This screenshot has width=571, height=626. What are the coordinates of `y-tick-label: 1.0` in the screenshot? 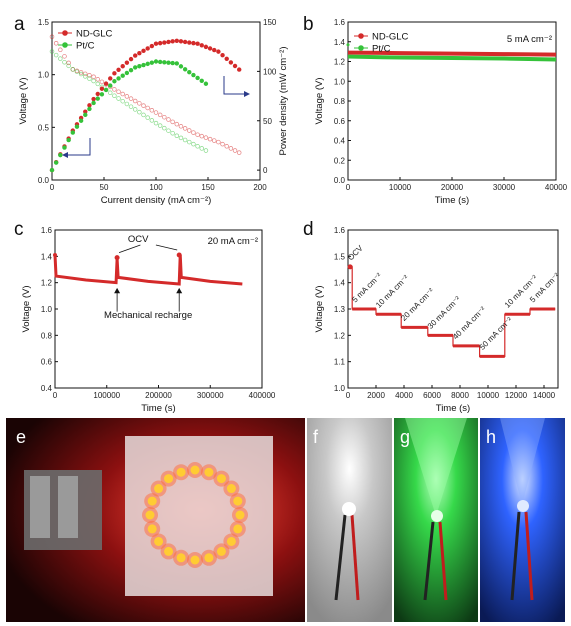 It's located at (44, 75).